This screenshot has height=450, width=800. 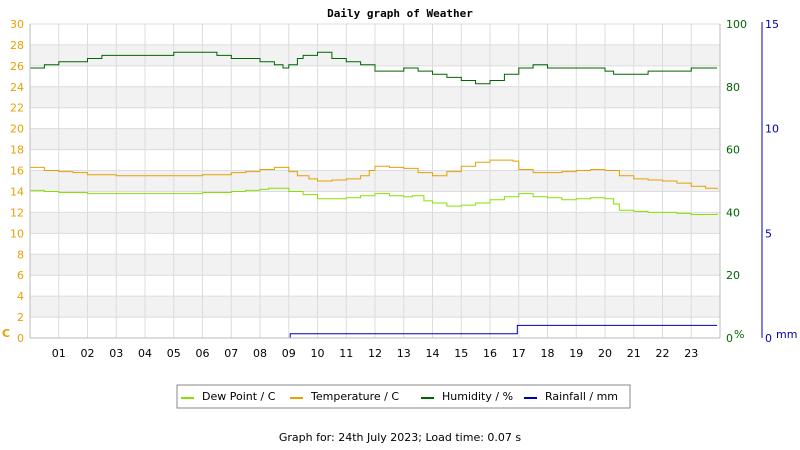 I want to click on left-tick-label: 12, so click(x=17, y=212).